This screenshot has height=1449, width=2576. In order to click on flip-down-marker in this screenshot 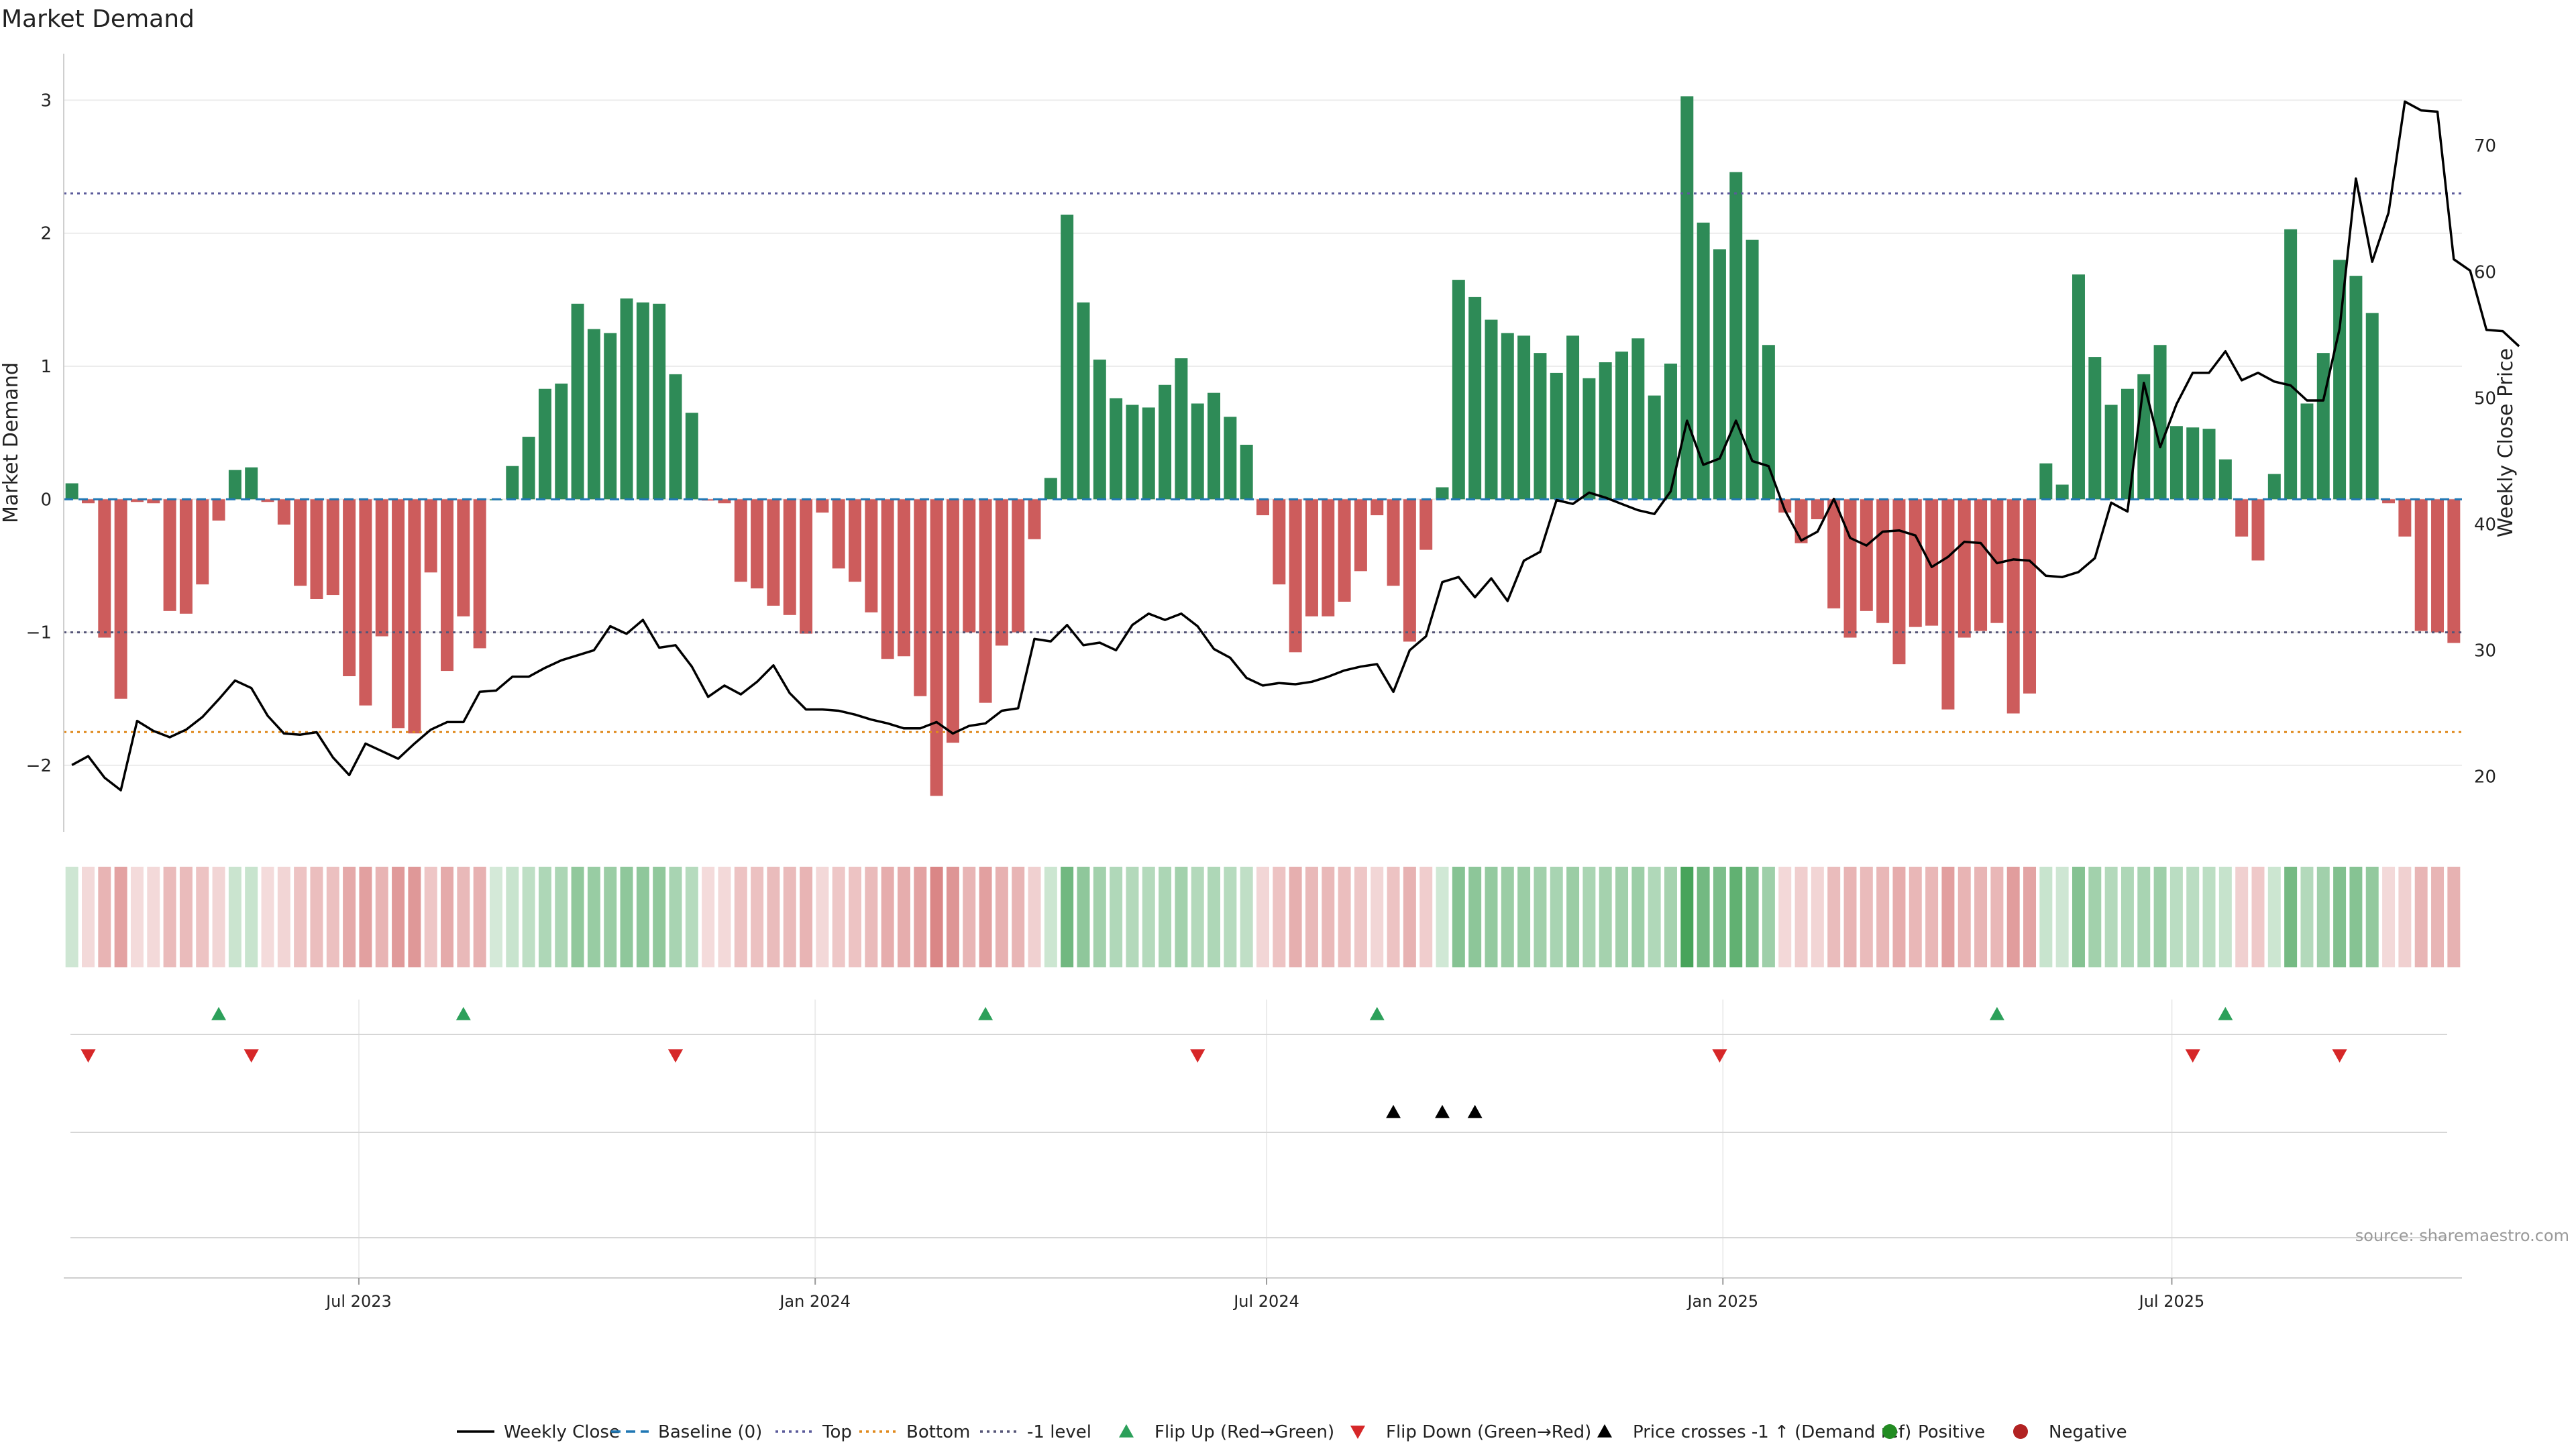, I will do `click(251, 1056)`.